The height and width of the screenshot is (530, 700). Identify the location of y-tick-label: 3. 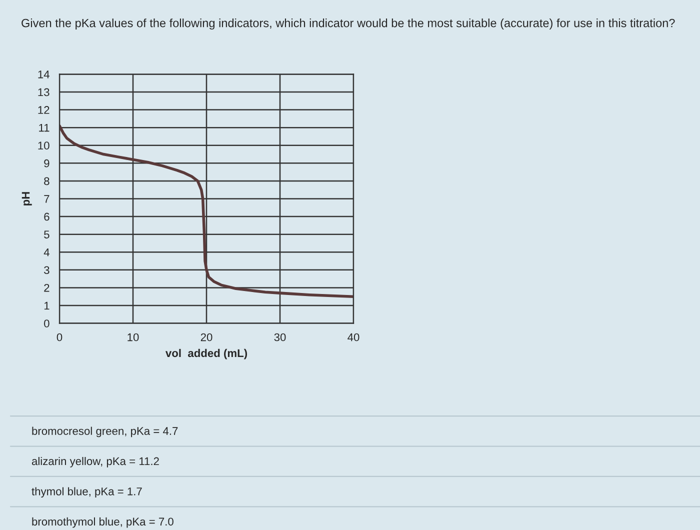
(47, 270).